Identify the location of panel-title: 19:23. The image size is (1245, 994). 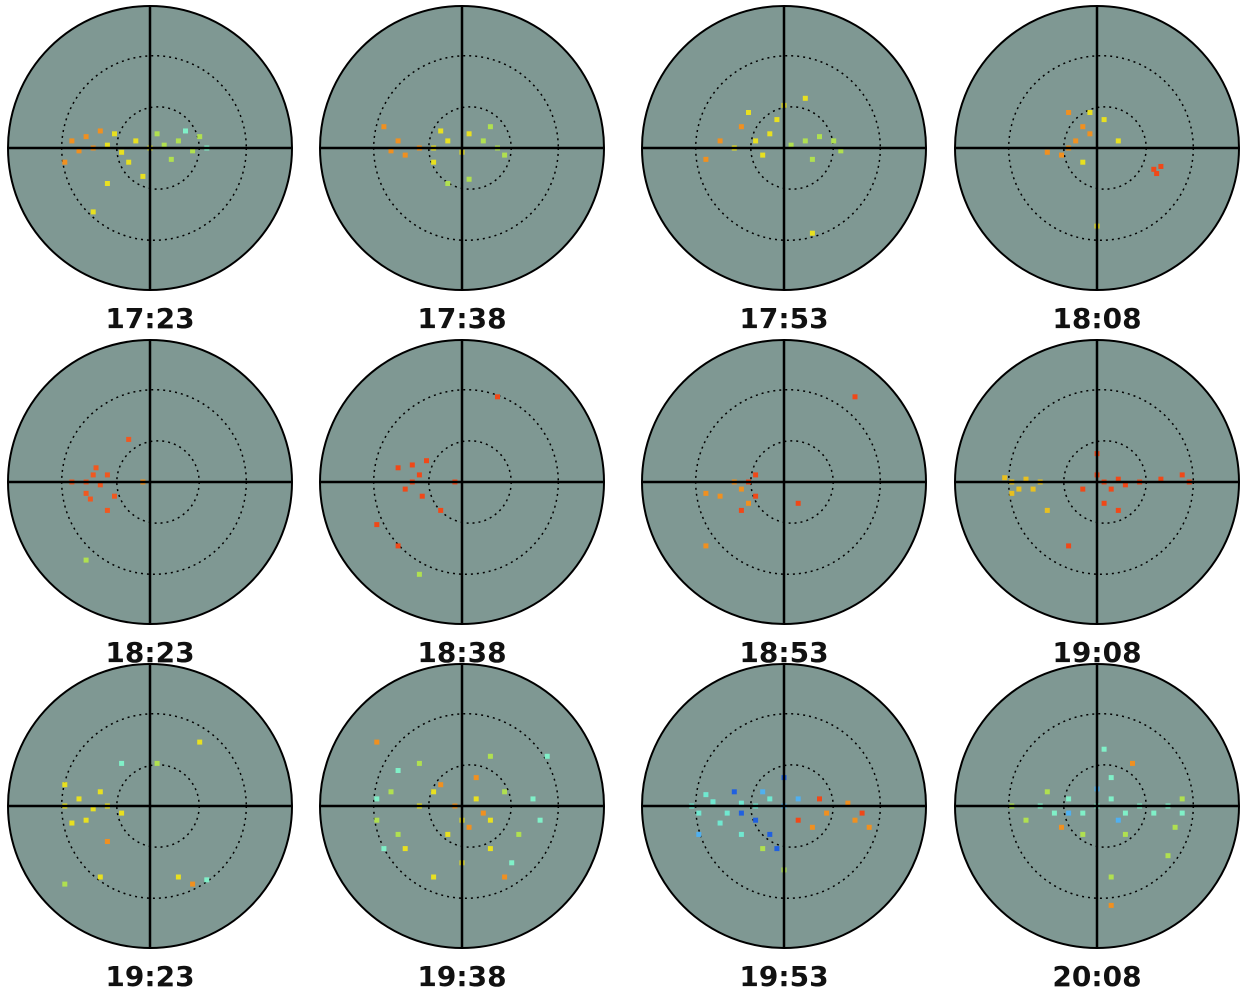
(149, 976).